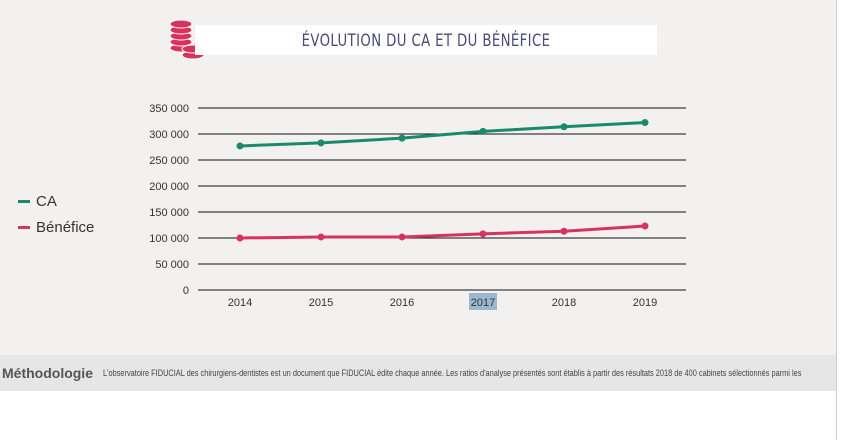 Image resolution: width=844 pixels, height=440 pixels. I want to click on y-tick-label: 50 000, so click(172, 265).